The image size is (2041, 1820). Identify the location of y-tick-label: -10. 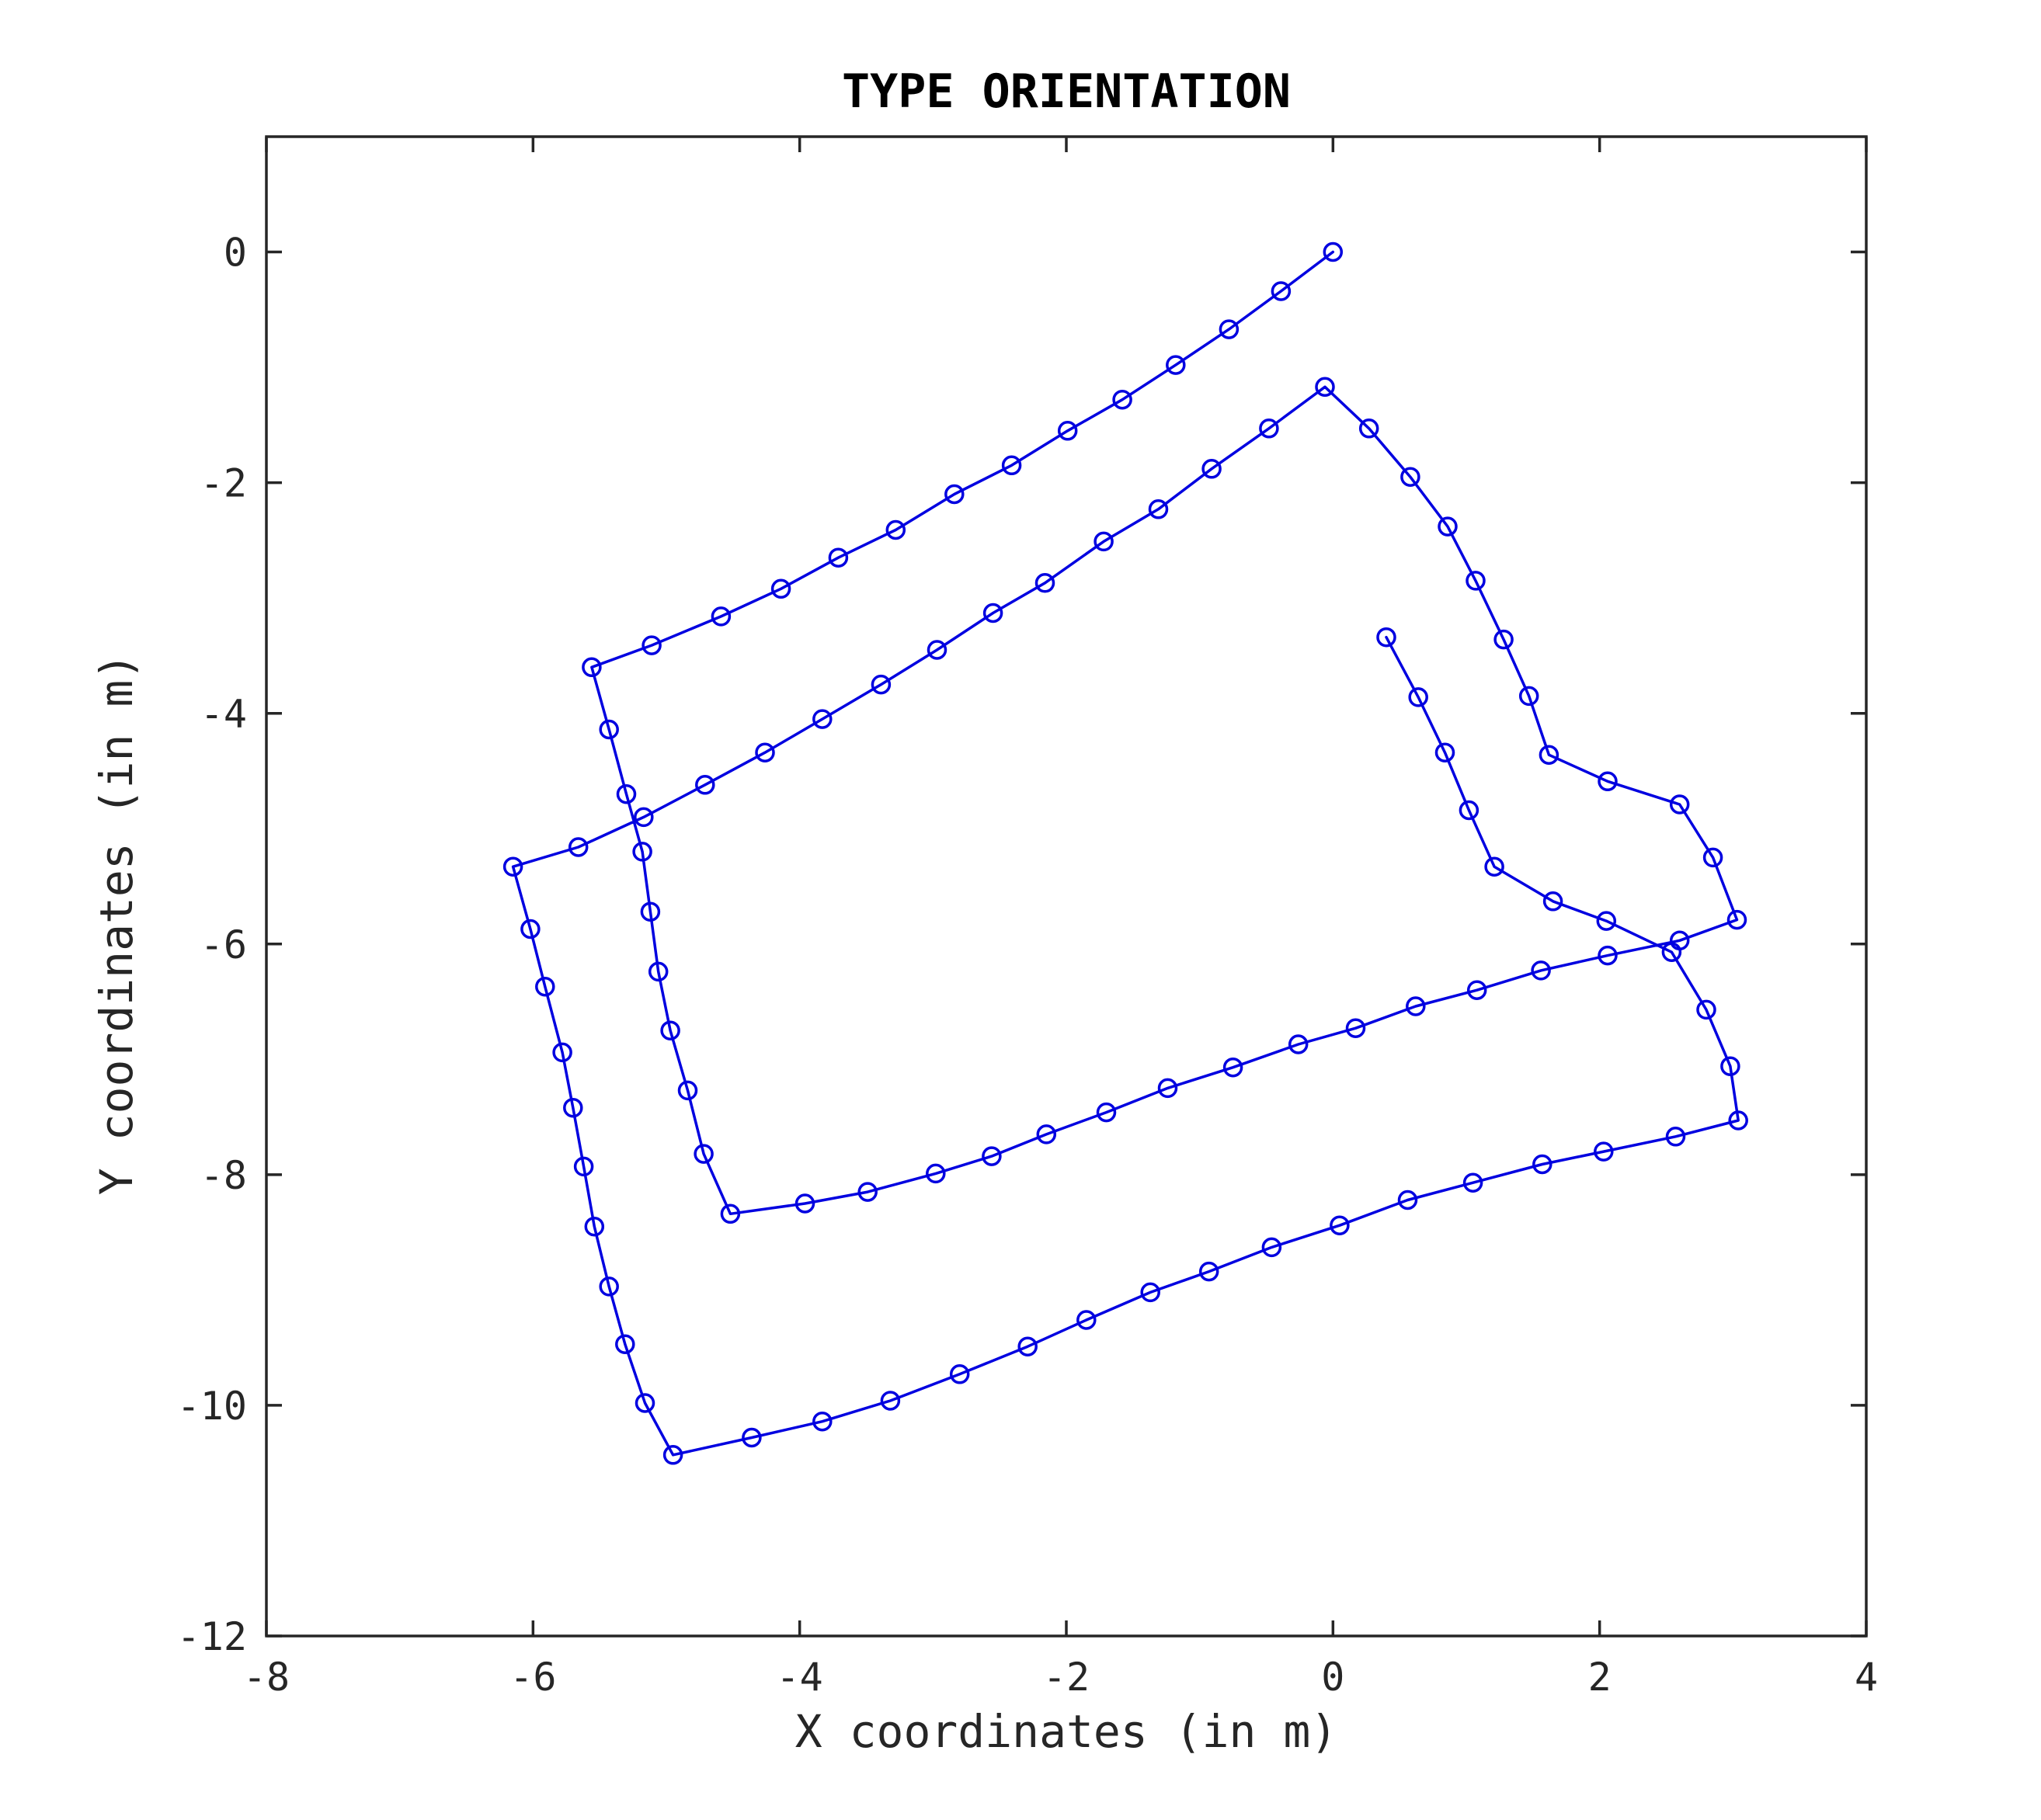
(212, 1406).